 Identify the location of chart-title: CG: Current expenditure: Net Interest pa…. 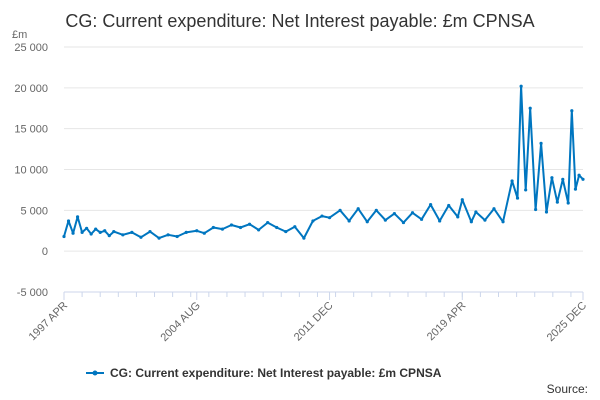
(299, 21).